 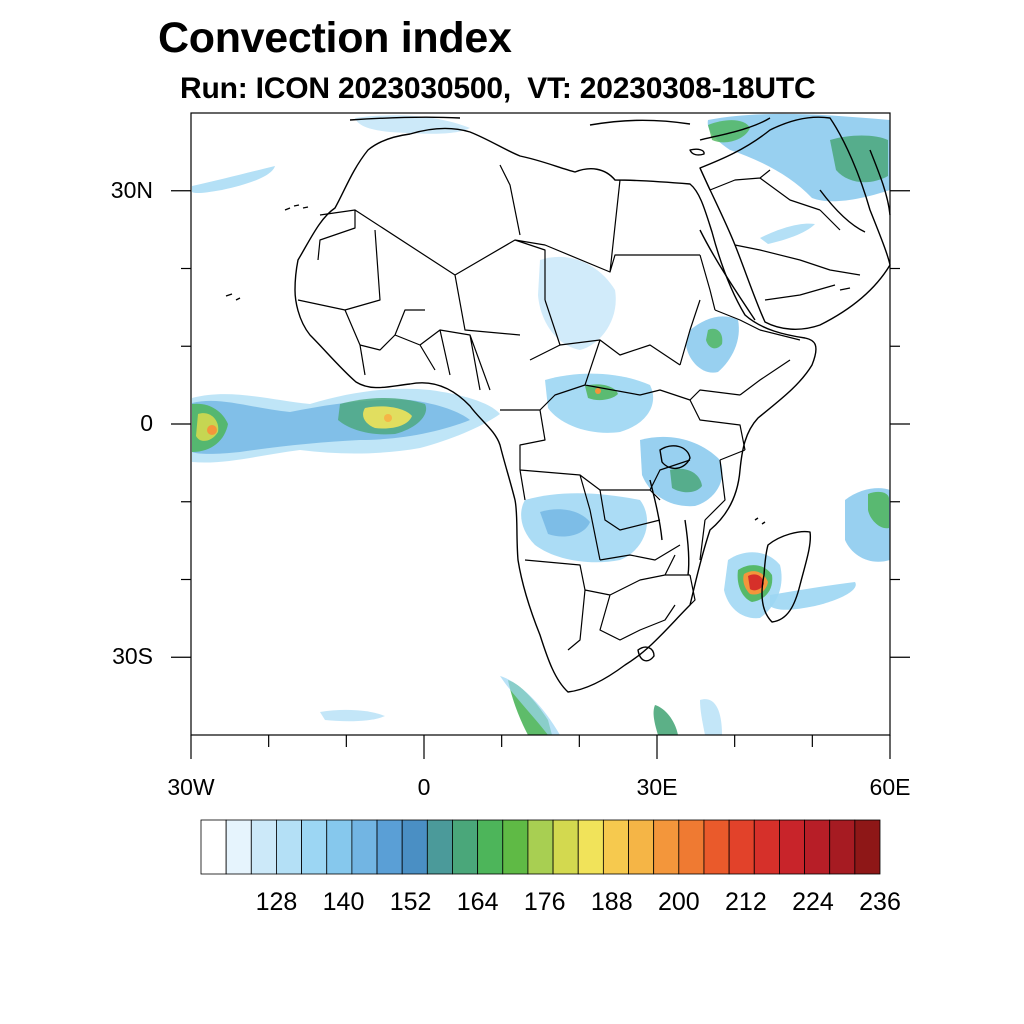 I want to click on socotra, so click(x=845, y=289).